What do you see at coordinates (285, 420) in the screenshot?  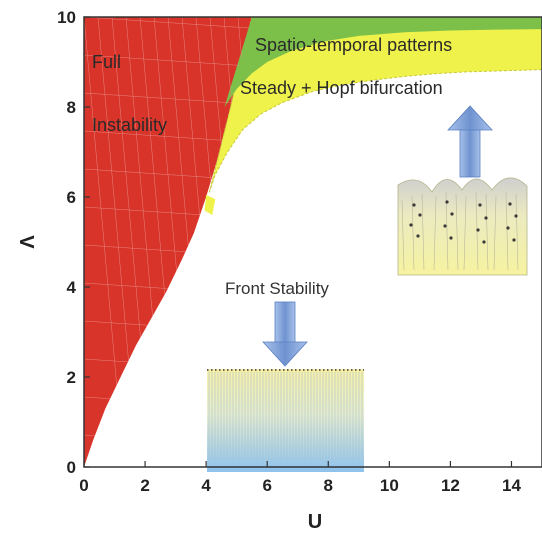 I see `flat-front-image` at bounding box center [285, 420].